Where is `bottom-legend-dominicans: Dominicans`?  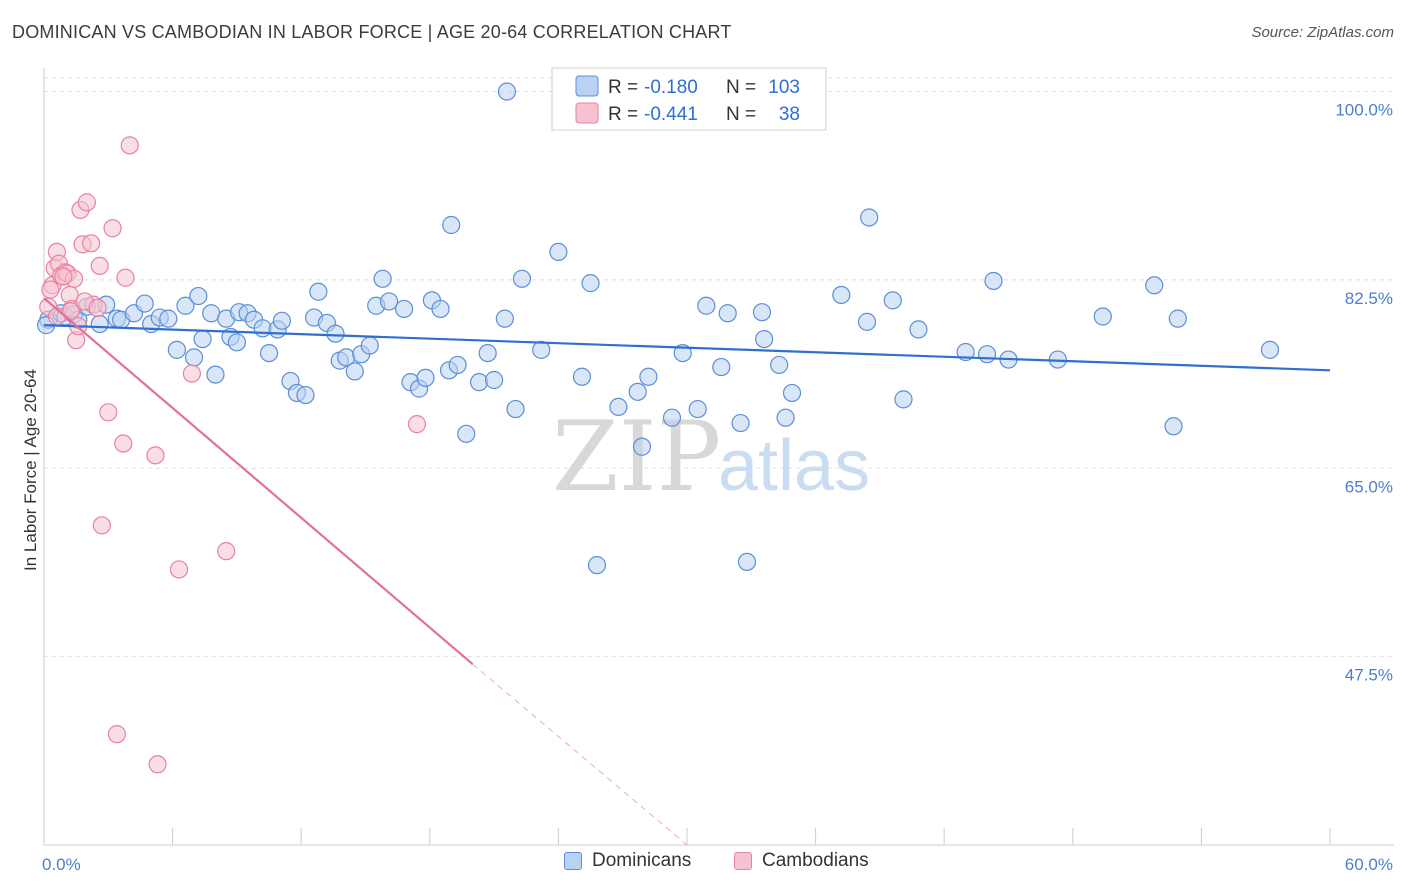 bottom-legend-dominicans: Dominicans is located at coordinates (627, 861).